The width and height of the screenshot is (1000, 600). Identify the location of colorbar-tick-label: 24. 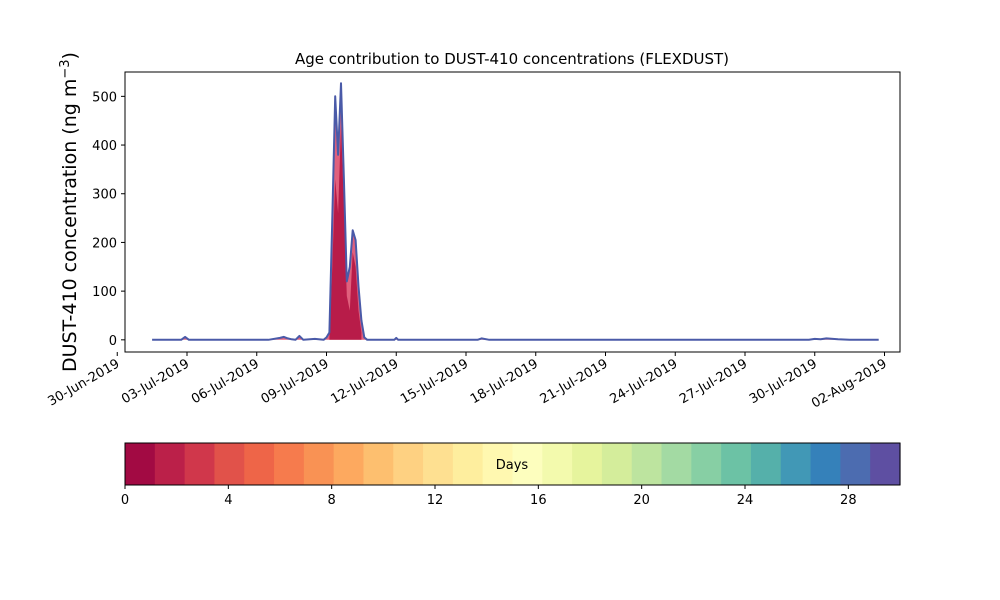
(745, 500).